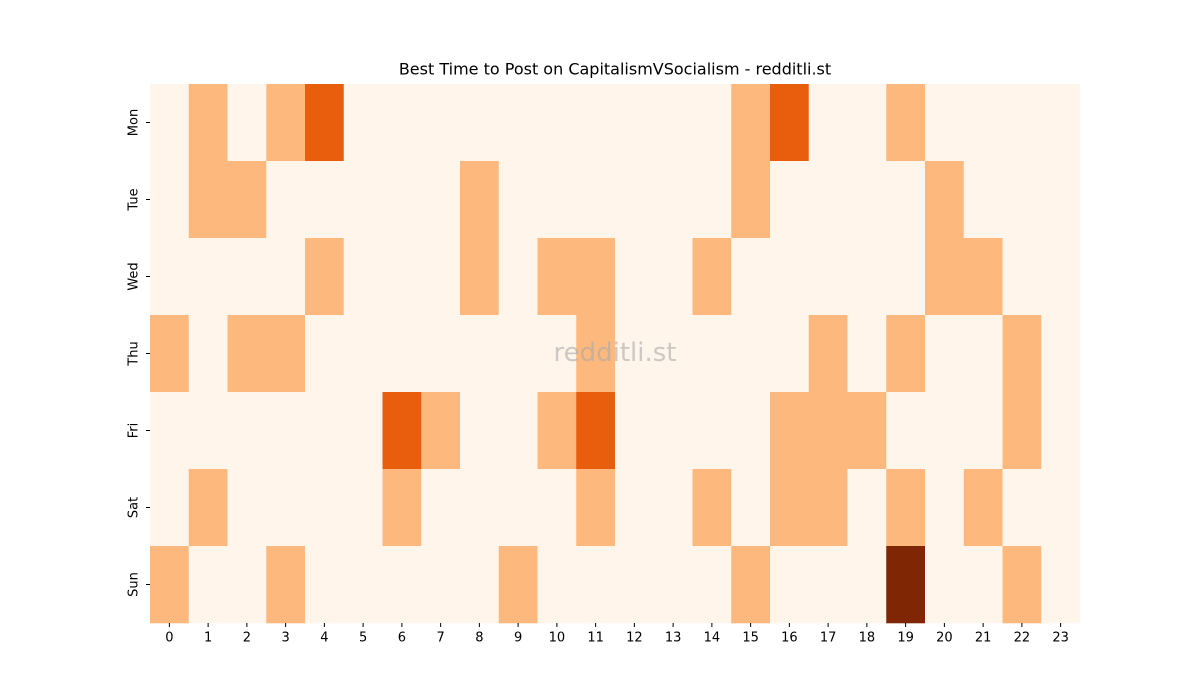  Describe the element at coordinates (673, 638) in the screenshot. I see `x-tick-label: 13` at that location.